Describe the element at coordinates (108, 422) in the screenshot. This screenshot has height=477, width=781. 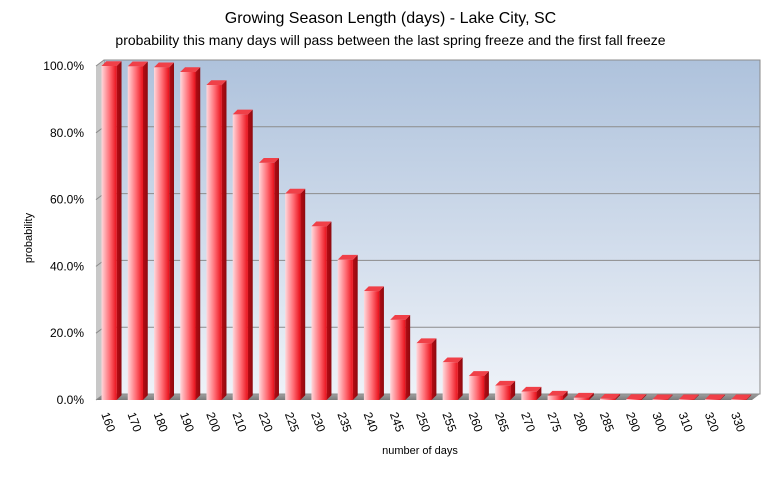
I see `x-tick-label: 160` at that location.